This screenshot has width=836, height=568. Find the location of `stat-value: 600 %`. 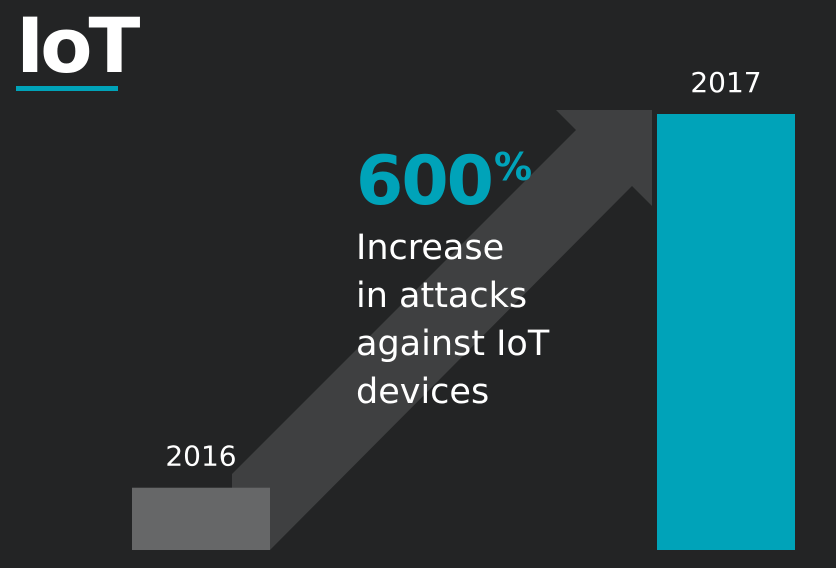

stat-value: 600 % is located at coordinates (486, 182).